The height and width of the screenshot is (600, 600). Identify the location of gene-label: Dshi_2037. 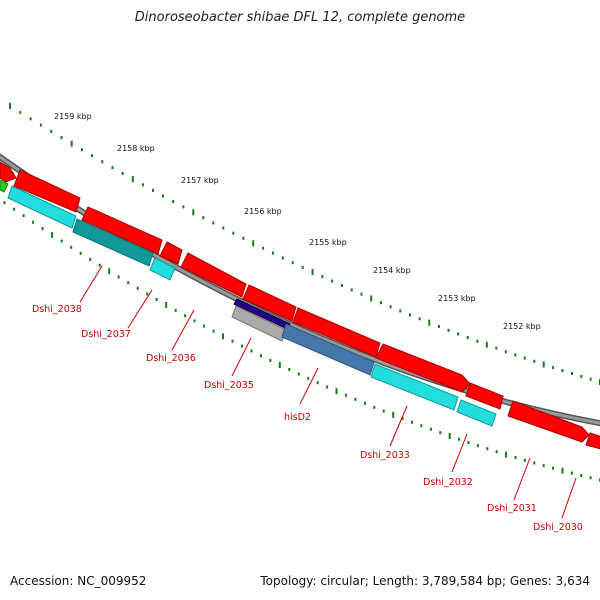
(106, 334).